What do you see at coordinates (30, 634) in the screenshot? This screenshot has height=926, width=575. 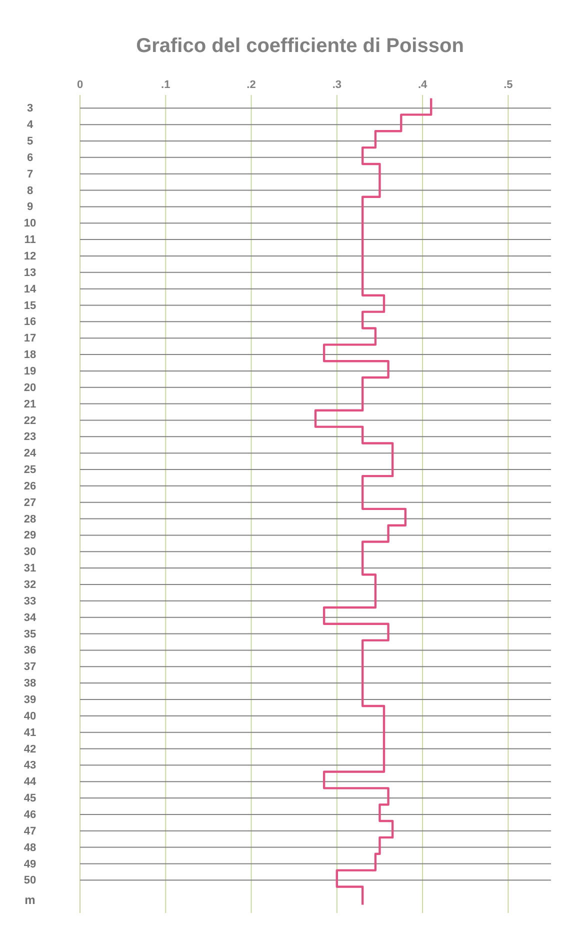 I see `y-tick-label: 35` at bounding box center [30, 634].